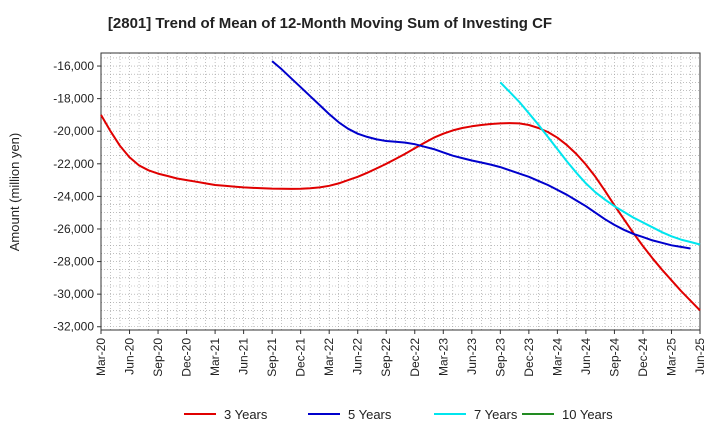  Describe the element at coordinates (73, 327) in the screenshot. I see `y-tick-label: -32,000` at that location.